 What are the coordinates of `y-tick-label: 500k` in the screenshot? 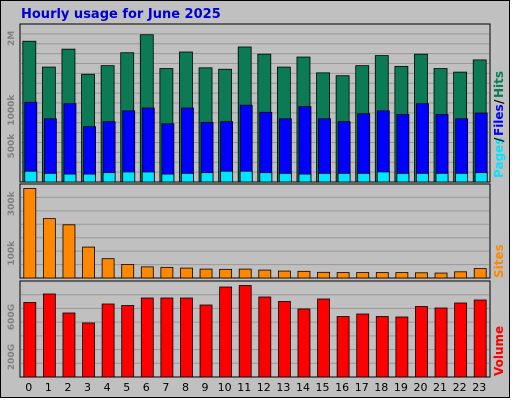 It's located at (12, 146).